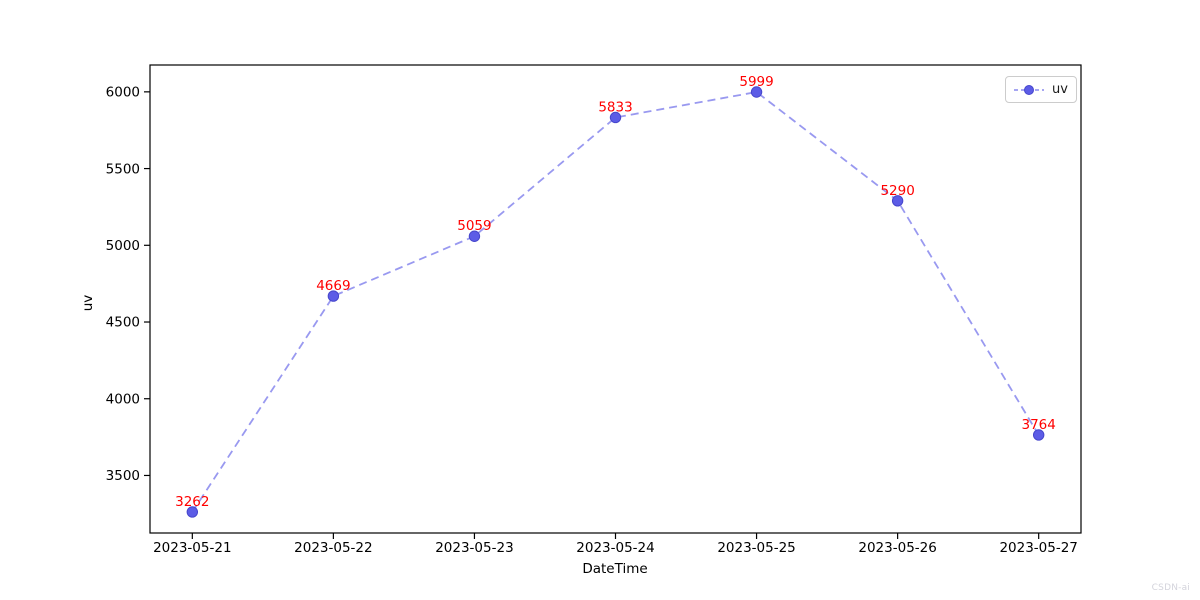  I want to click on y-tick-label: 3500, so click(123, 476).